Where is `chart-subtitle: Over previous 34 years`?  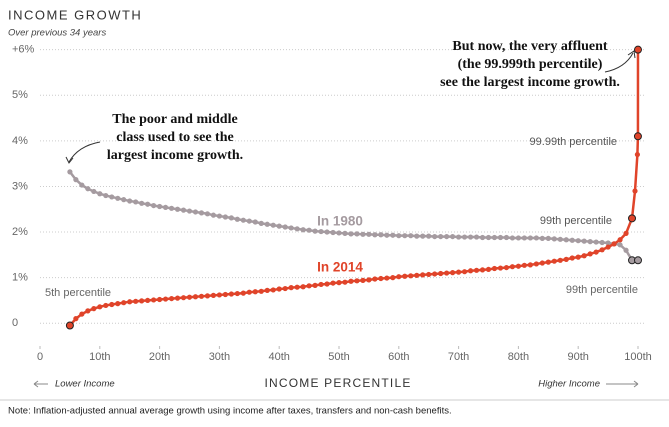
chart-subtitle: Over previous 34 years is located at coordinates (57, 33).